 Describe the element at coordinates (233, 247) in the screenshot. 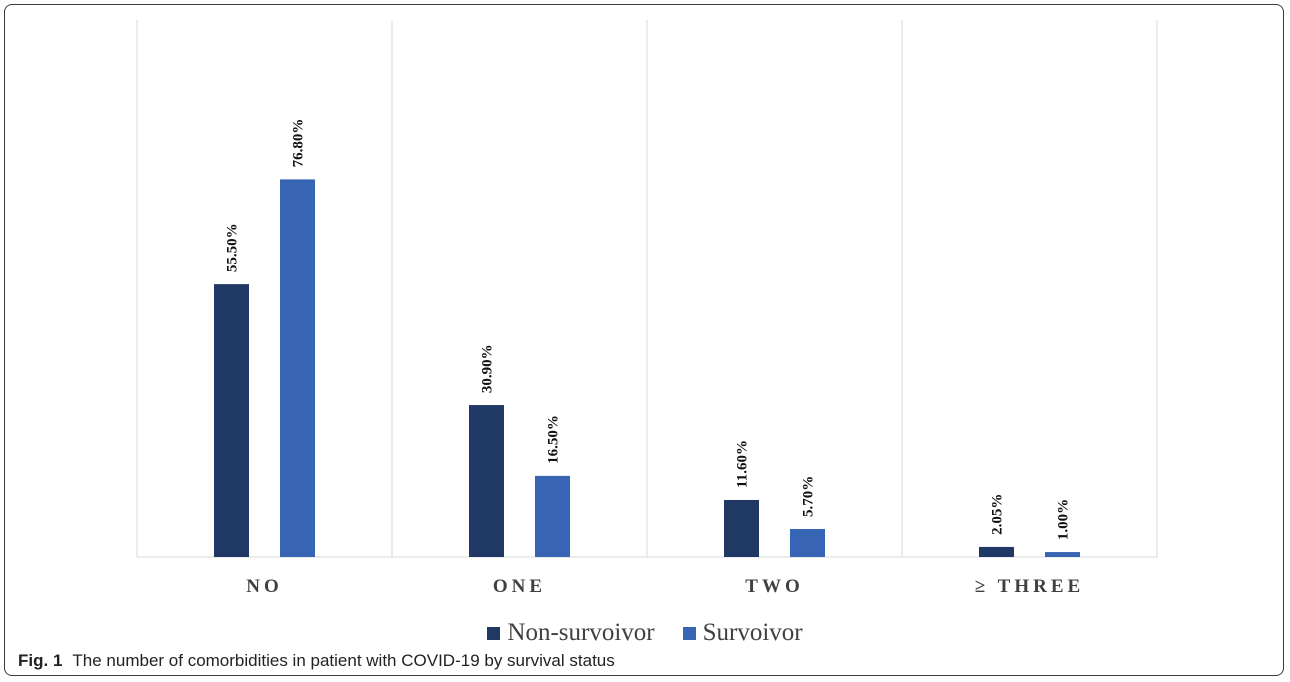

I see `data-label-non-survivor-0: 55.50%` at that location.